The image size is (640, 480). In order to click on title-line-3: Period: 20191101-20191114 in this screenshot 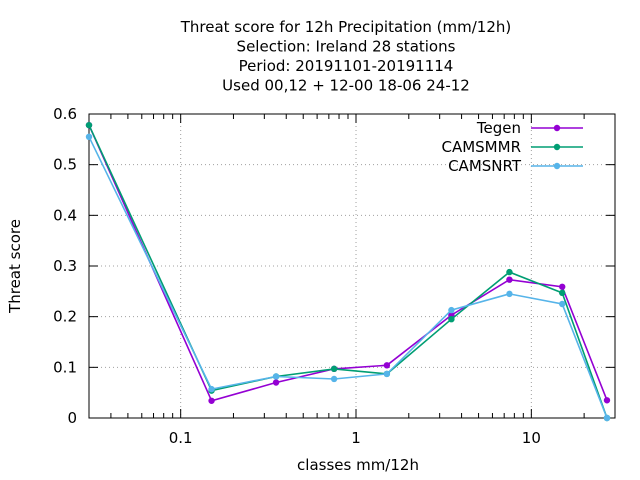, I will do `click(346, 66)`.